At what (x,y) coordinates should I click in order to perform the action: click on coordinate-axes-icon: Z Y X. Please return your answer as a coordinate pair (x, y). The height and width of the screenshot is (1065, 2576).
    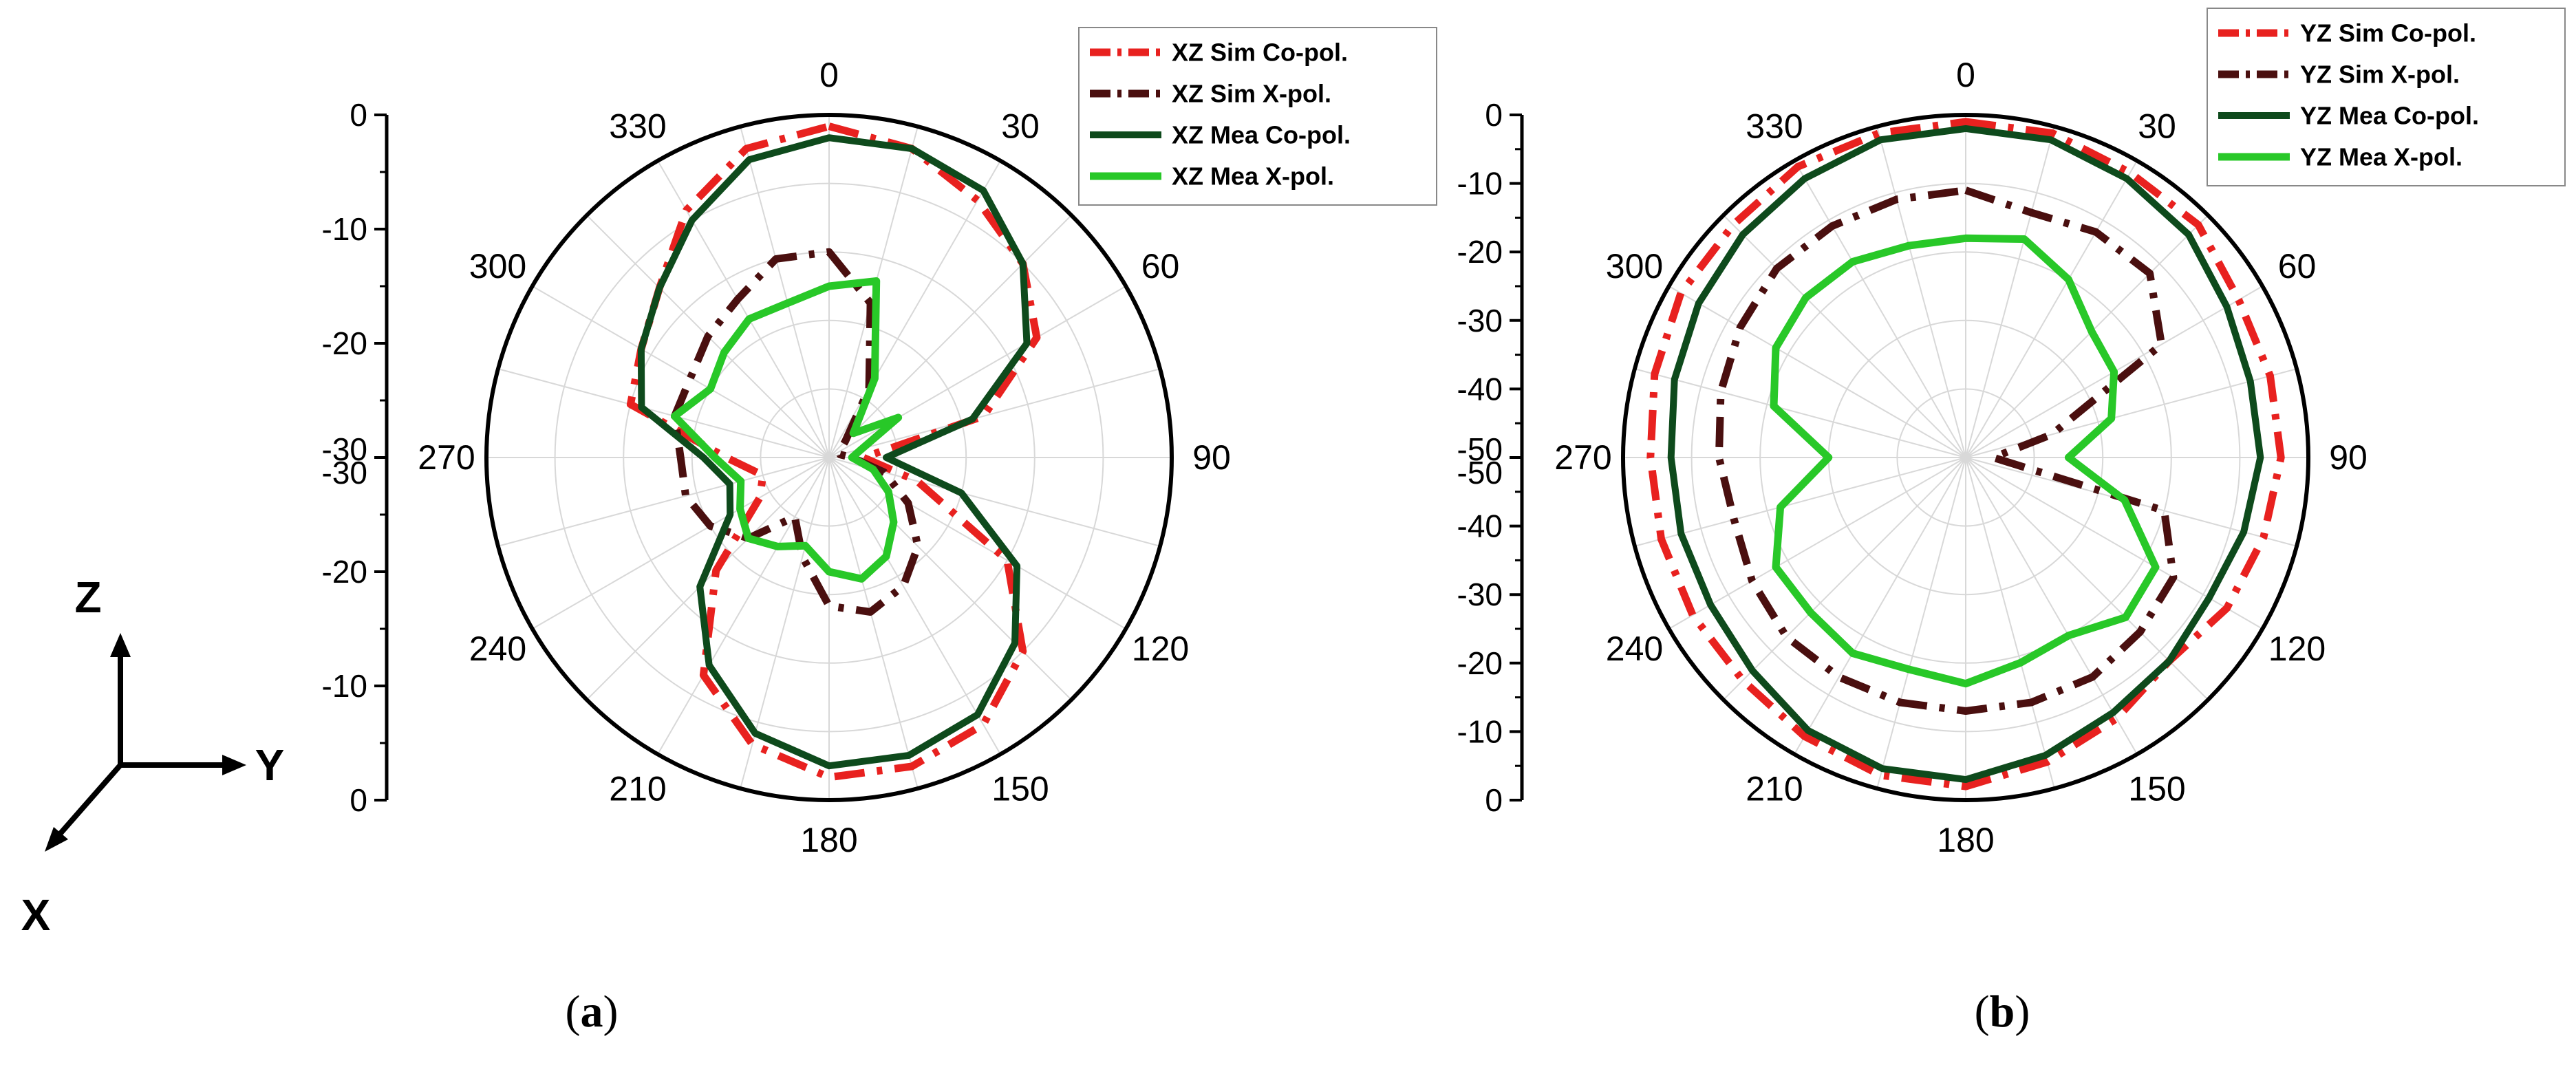
    Looking at the image, I should click on (153, 756).